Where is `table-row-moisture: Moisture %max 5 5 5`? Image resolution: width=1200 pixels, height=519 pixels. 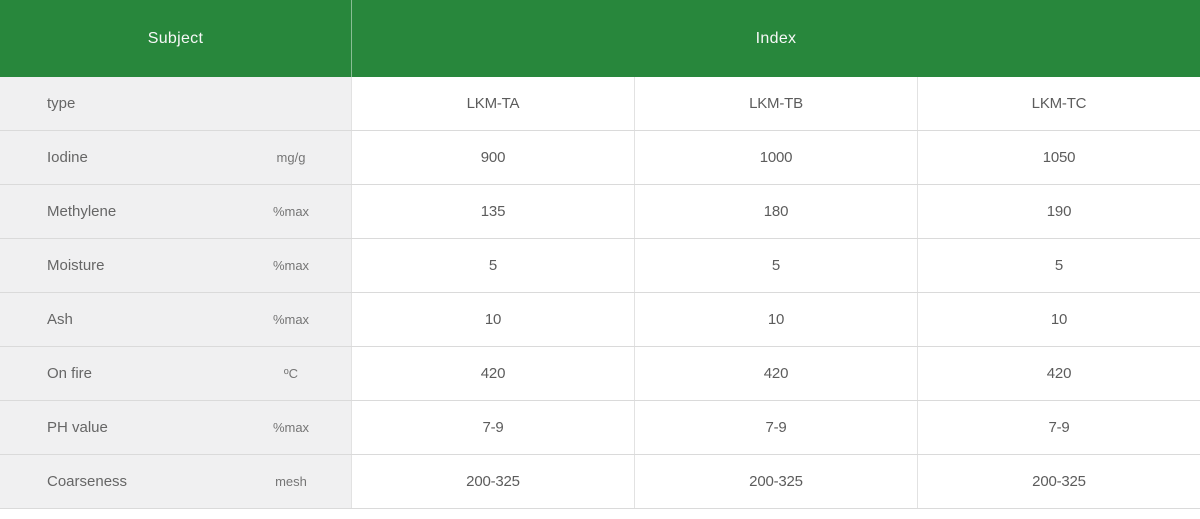
table-row-moisture: Moisture %max 5 5 5 is located at coordinates (600, 266).